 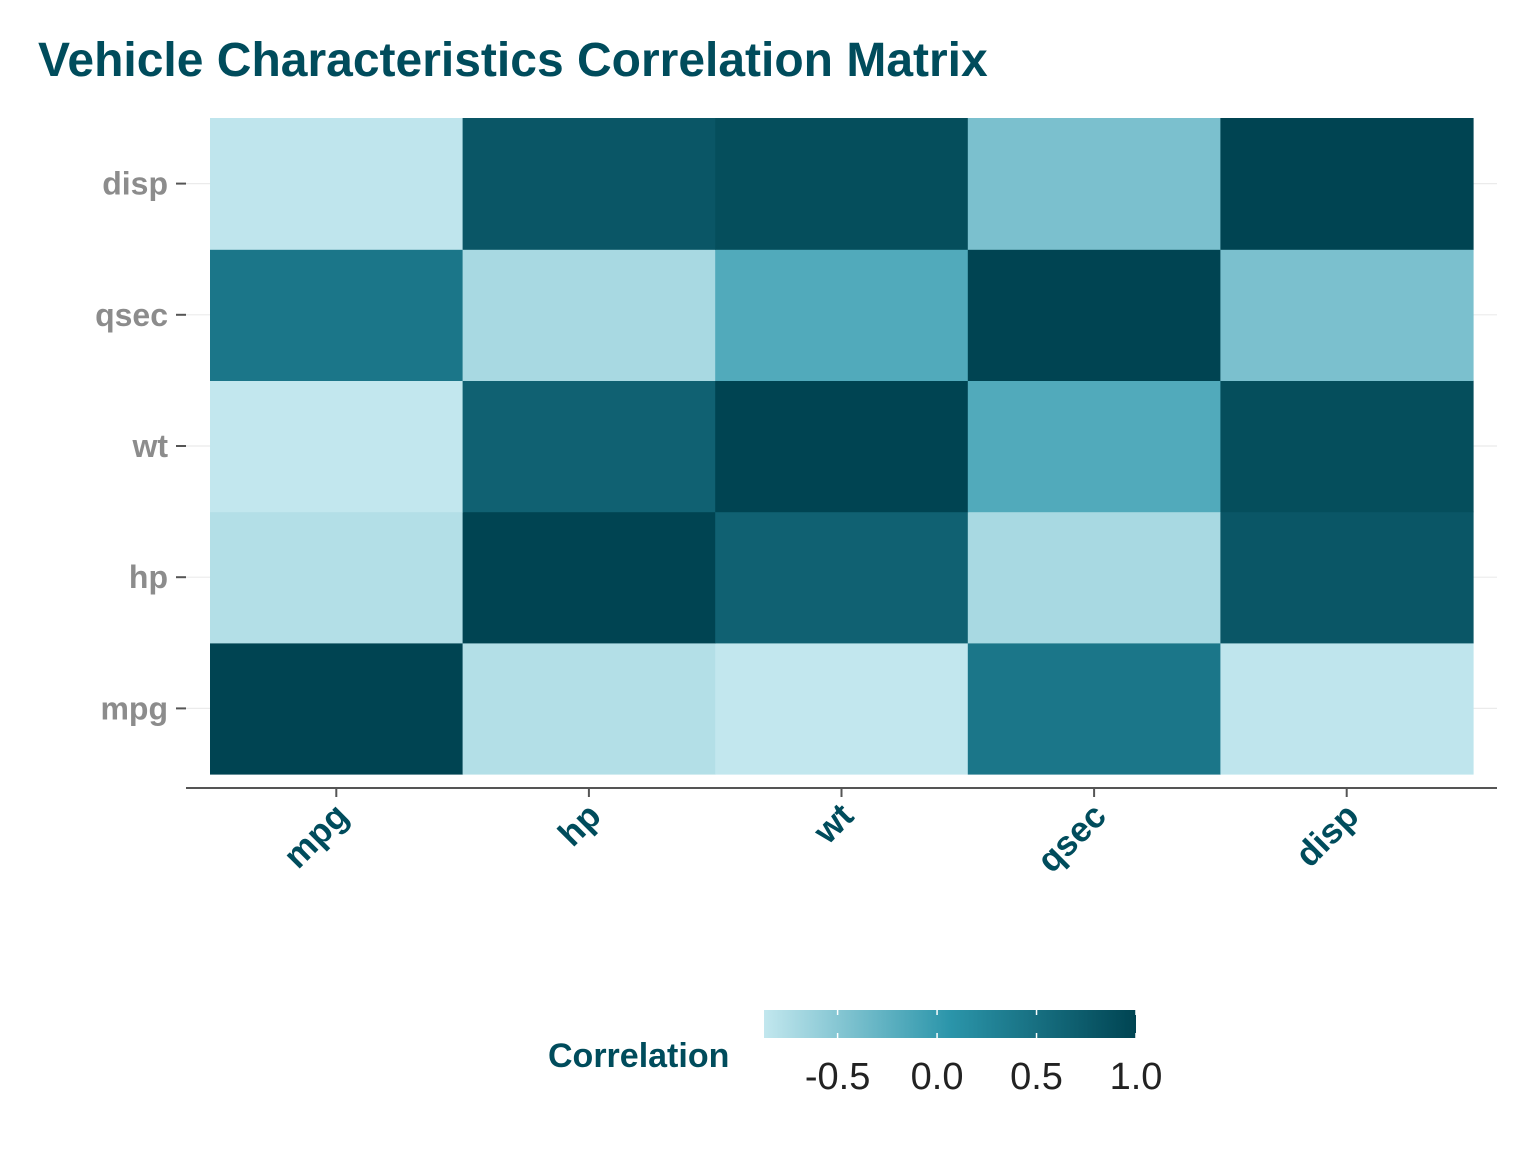 What do you see at coordinates (1347, 577) in the screenshot?
I see `heatmap-cell-hp-disp` at bounding box center [1347, 577].